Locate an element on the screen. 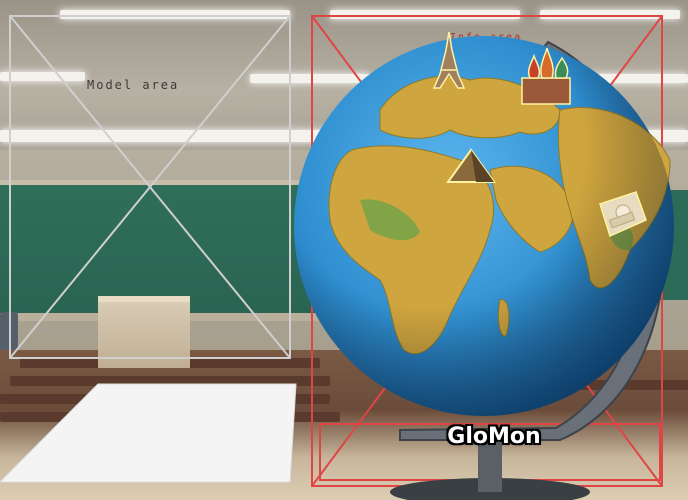 Image resolution: width=688 pixels, height=500 pixels. game-title-button: GloMon is located at coordinates (494, 436).